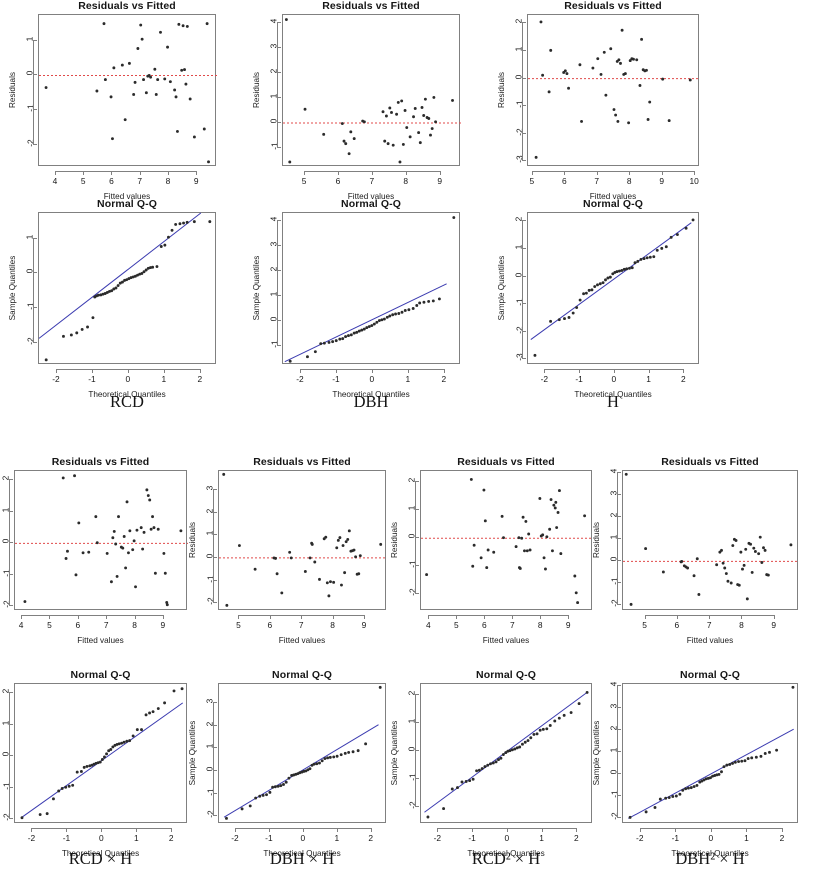 Image resolution: width=827 pixels, height=882 pixels. I want to click on x-tick-label: -1, so click(269, 838).